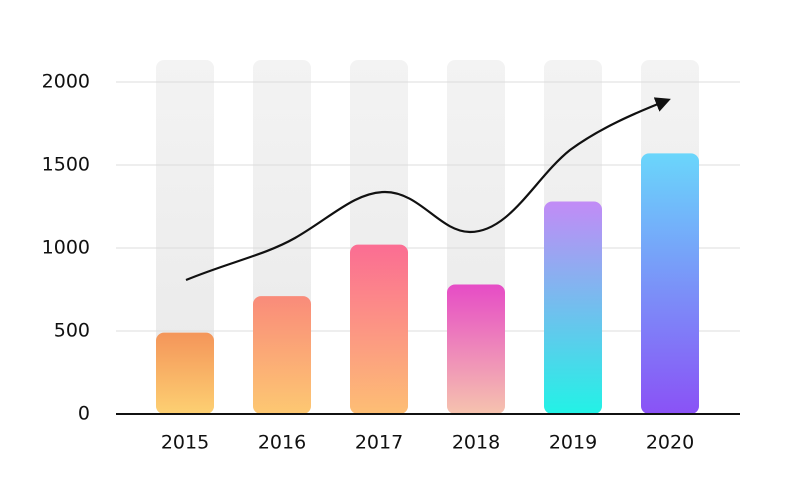  What do you see at coordinates (84, 414) in the screenshot?
I see `y-tick-label: 0` at bounding box center [84, 414].